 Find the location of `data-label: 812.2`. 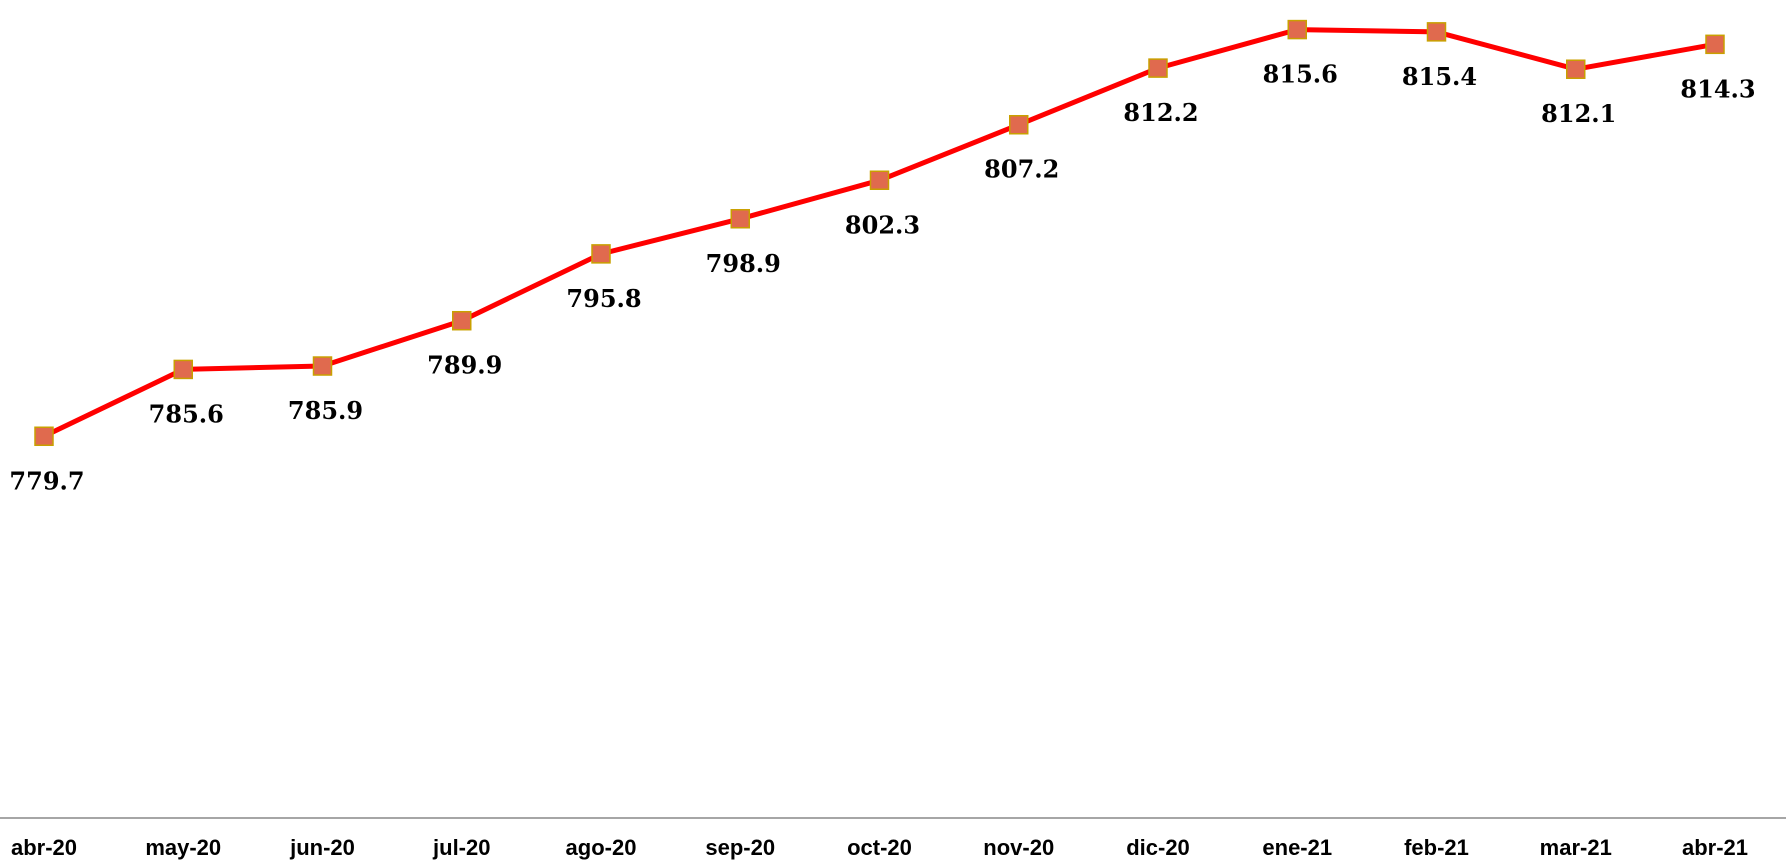

data-label: 812.2 is located at coordinates (1160, 112).